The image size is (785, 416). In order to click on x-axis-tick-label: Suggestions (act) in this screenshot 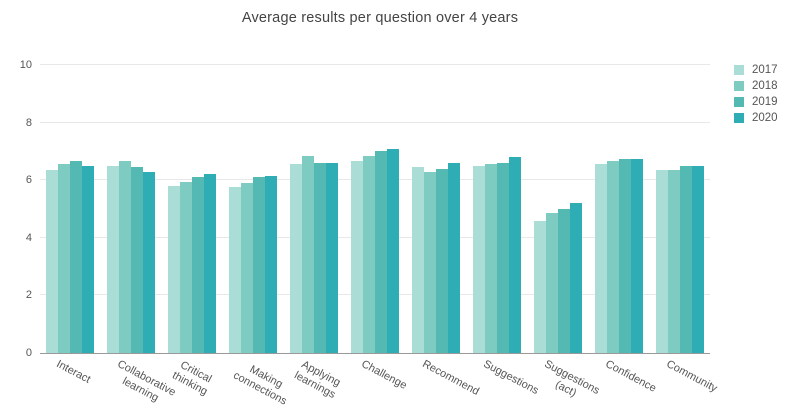, I will do `click(572, 379)`.